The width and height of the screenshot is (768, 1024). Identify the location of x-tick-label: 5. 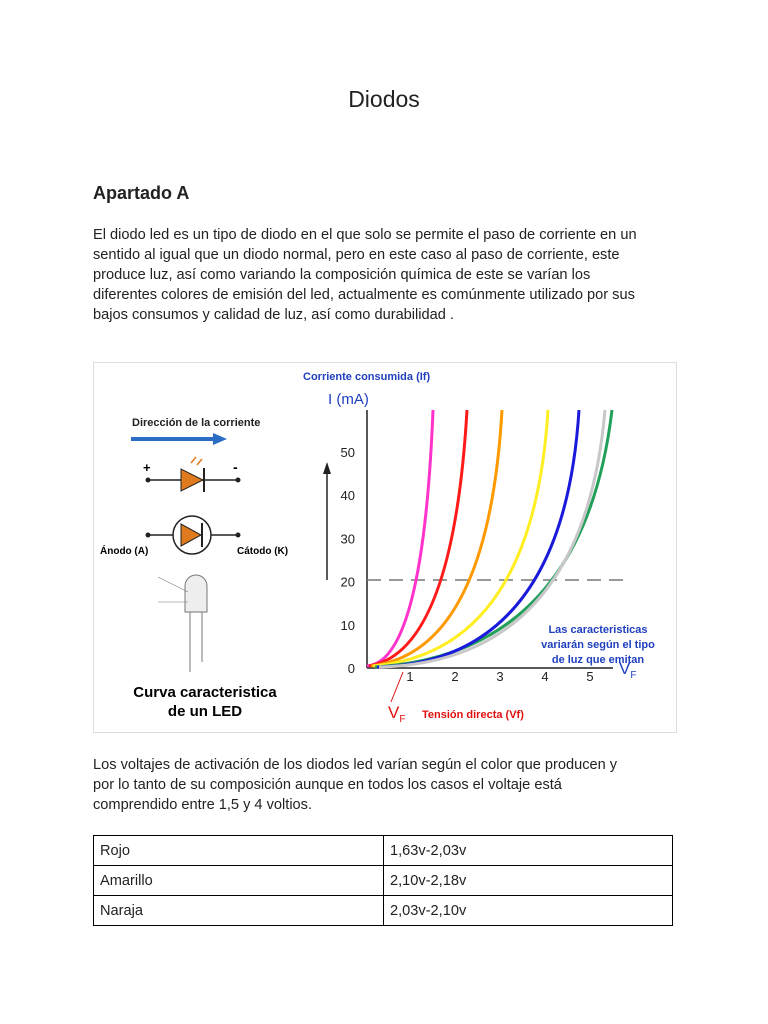
(589, 676).